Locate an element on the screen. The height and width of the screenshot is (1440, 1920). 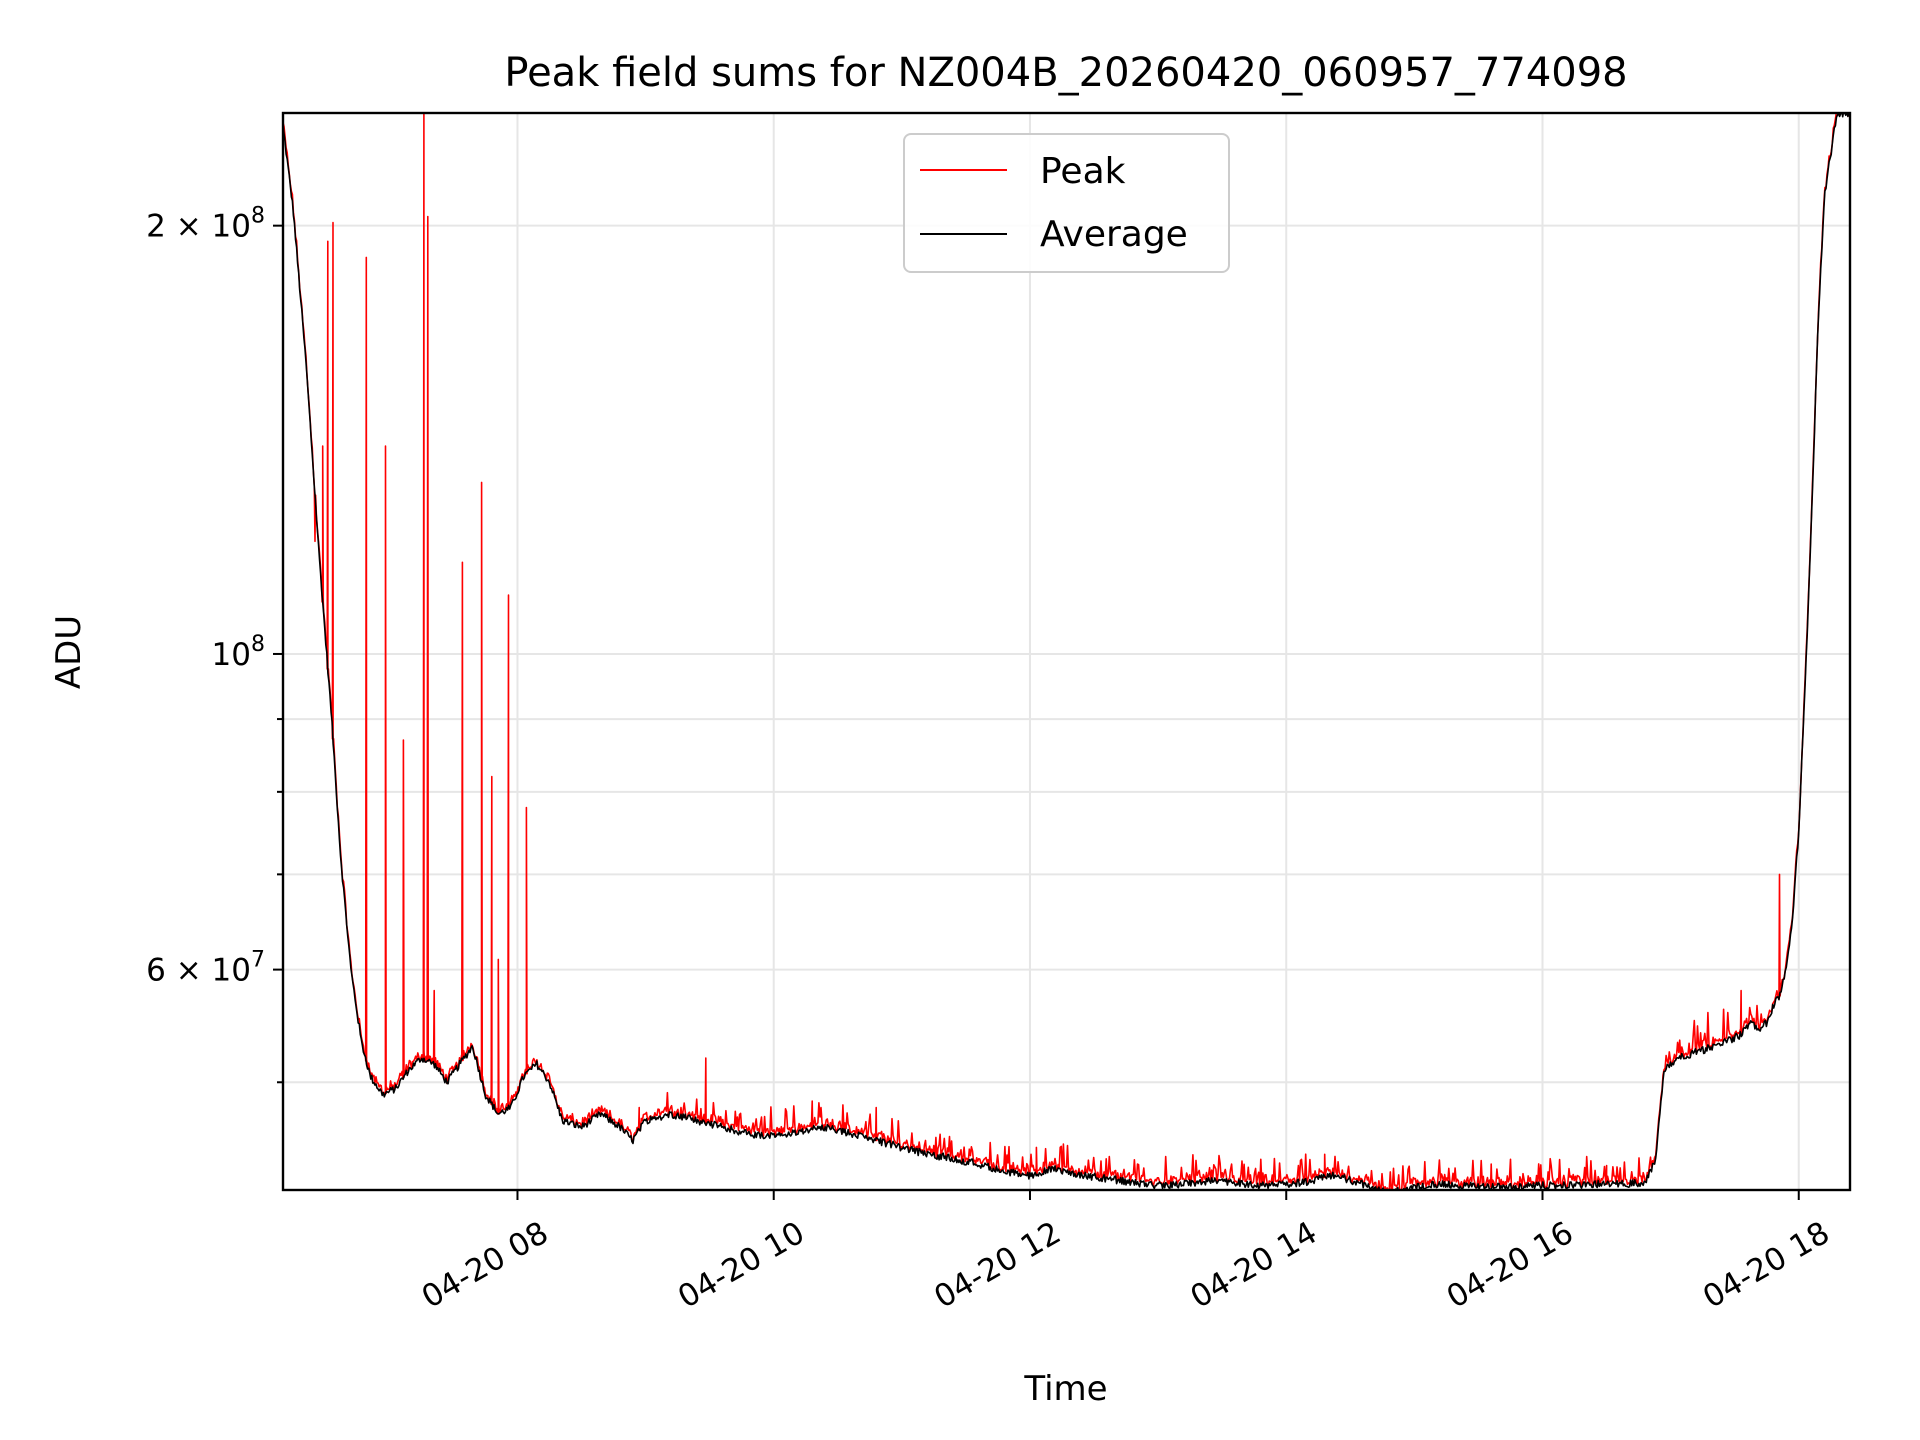
x-axis-label: Time is located at coordinates (1065, 1389).